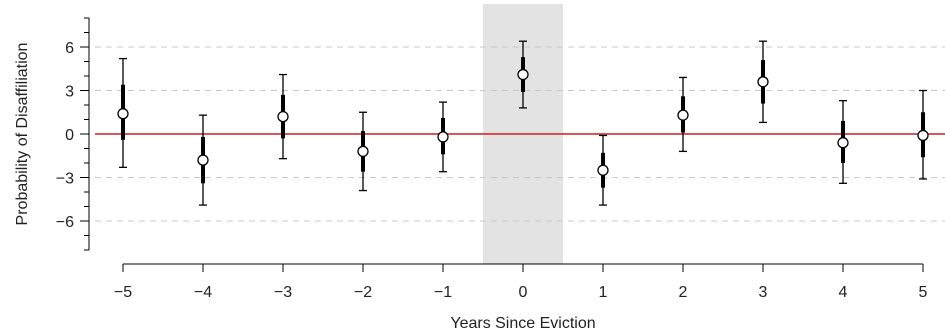 This screenshot has height=332, width=945. What do you see at coordinates (923, 292) in the screenshot?
I see `x-tick-label: 5` at bounding box center [923, 292].